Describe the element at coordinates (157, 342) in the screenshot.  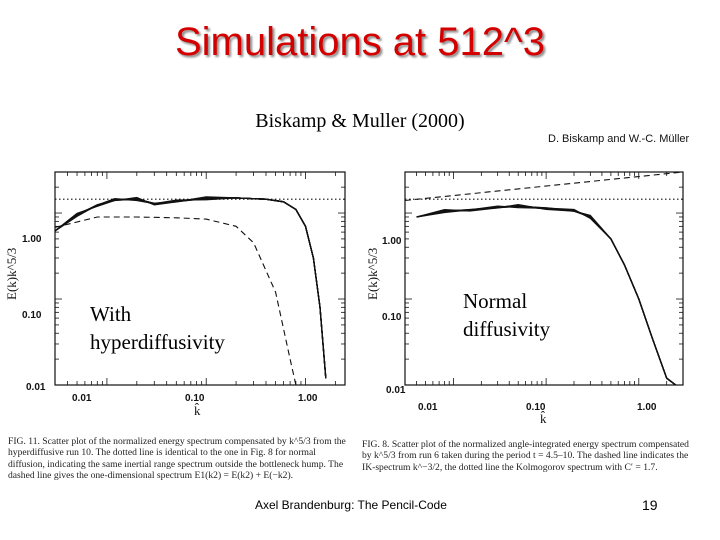
I see `left-overlay-line2: hyperdiffusivity` at that location.